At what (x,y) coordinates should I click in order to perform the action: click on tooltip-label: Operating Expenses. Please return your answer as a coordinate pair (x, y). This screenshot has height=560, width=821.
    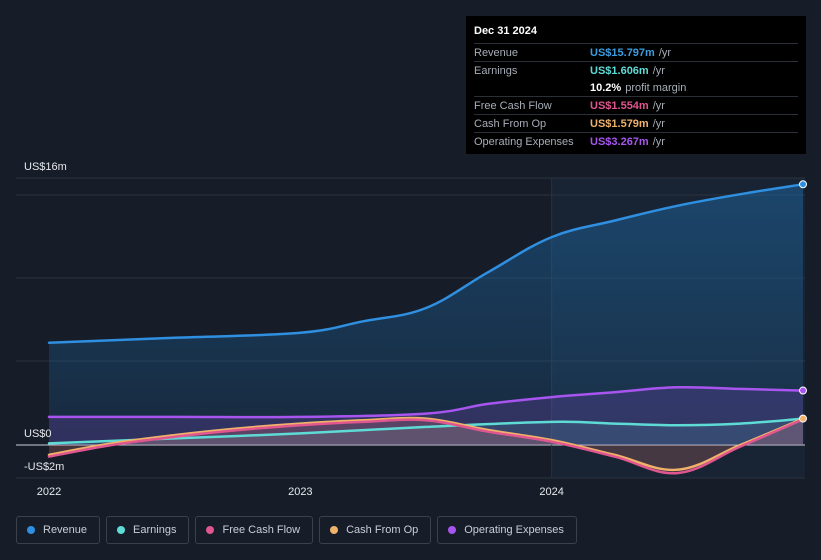
    Looking at the image, I should click on (524, 141).